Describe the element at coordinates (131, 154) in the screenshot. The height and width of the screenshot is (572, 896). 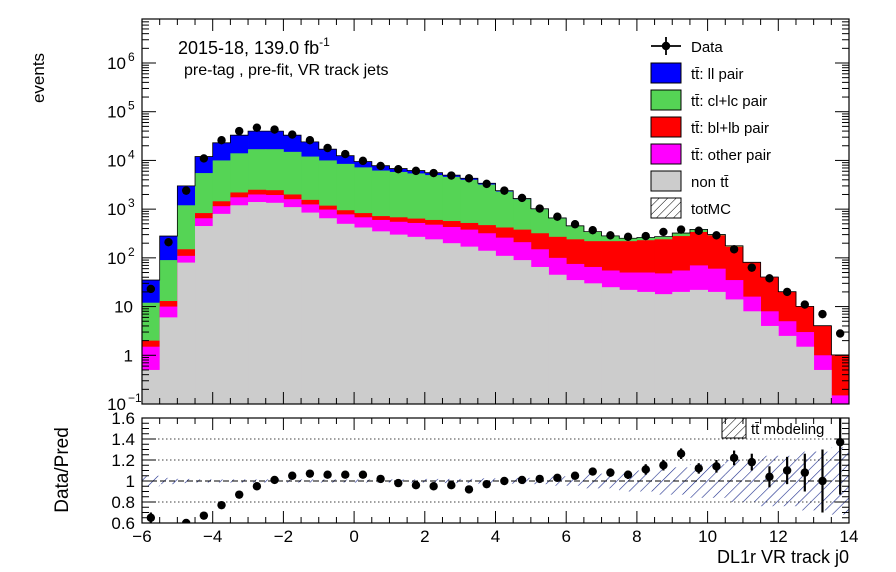
I see `y-tick-exponent: 4` at that location.